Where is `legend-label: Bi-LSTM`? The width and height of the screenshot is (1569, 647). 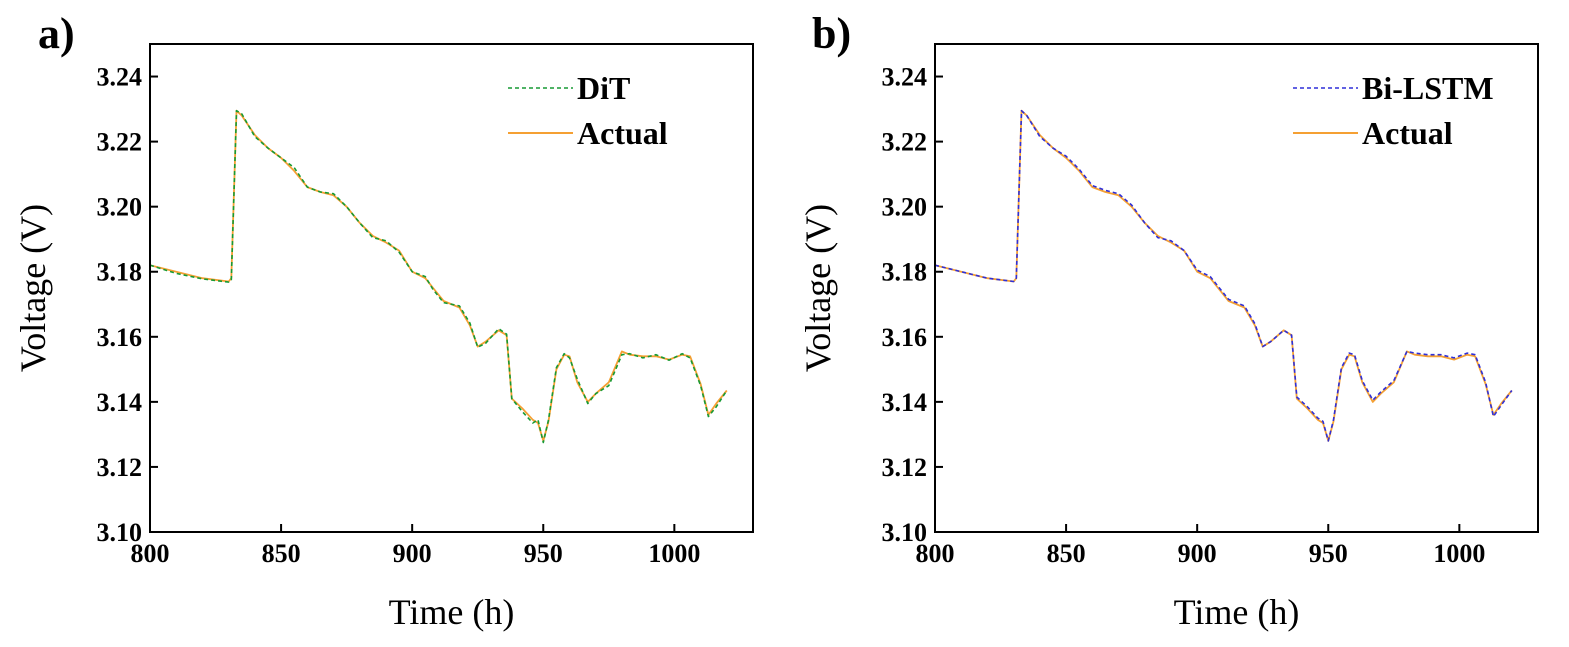
legend-label: Bi-LSTM is located at coordinates (1428, 88).